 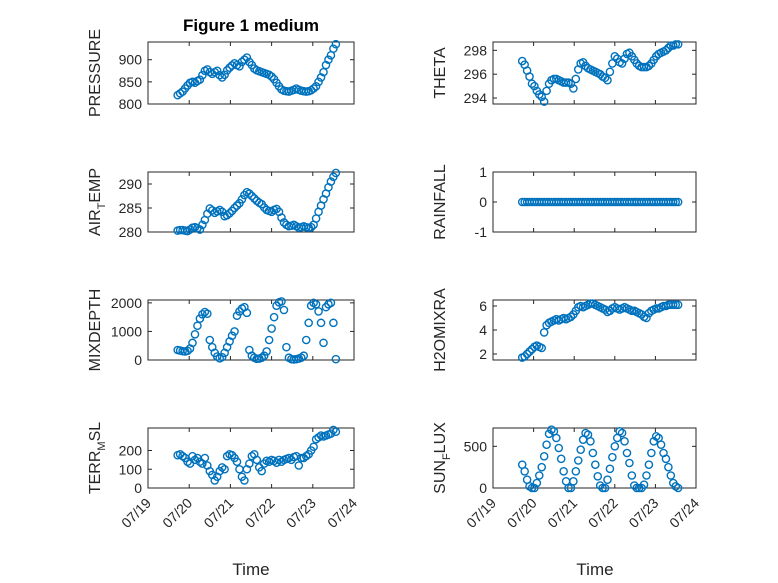 What do you see at coordinates (476, 98) in the screenshot?
I see `y-tick-label: 294` at bounding box center [476, 98].